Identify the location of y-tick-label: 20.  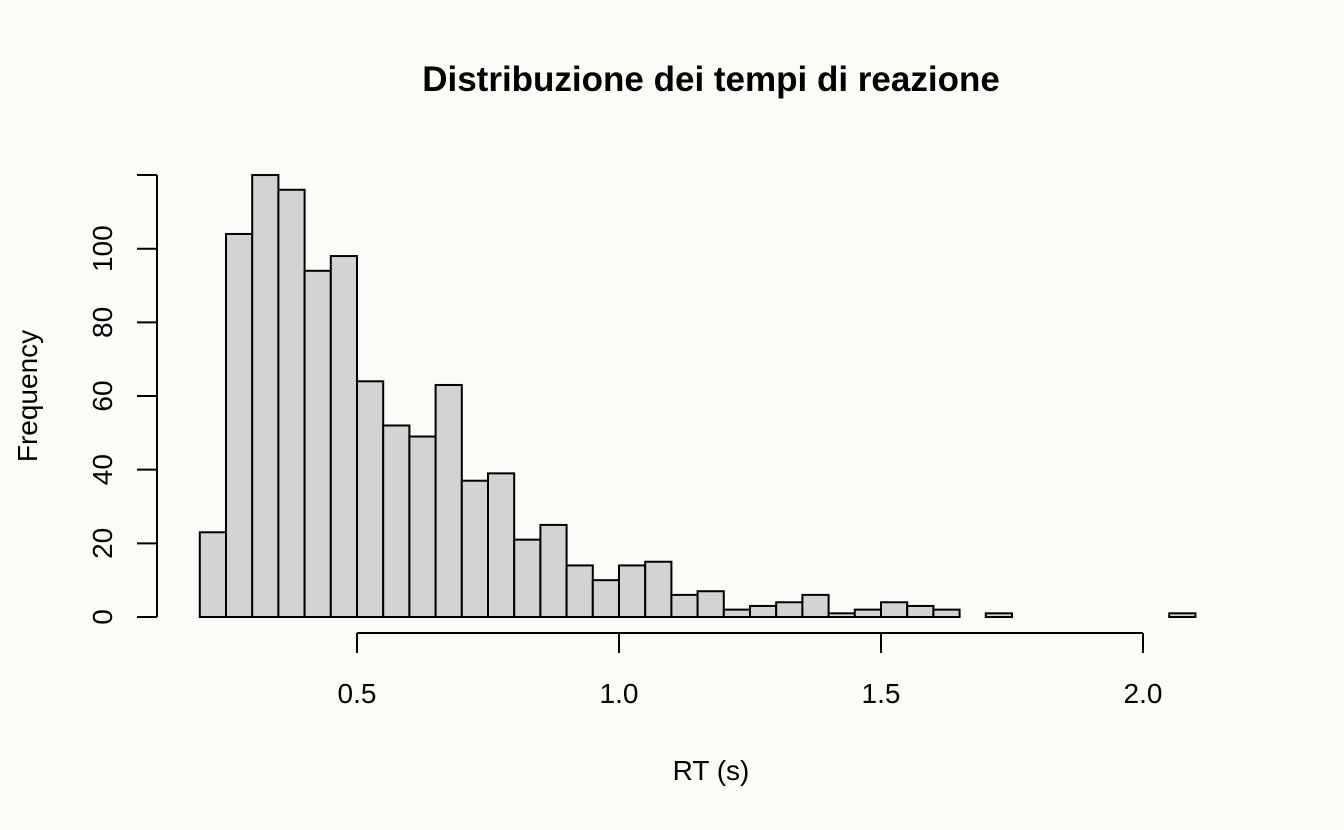
(102, 543).